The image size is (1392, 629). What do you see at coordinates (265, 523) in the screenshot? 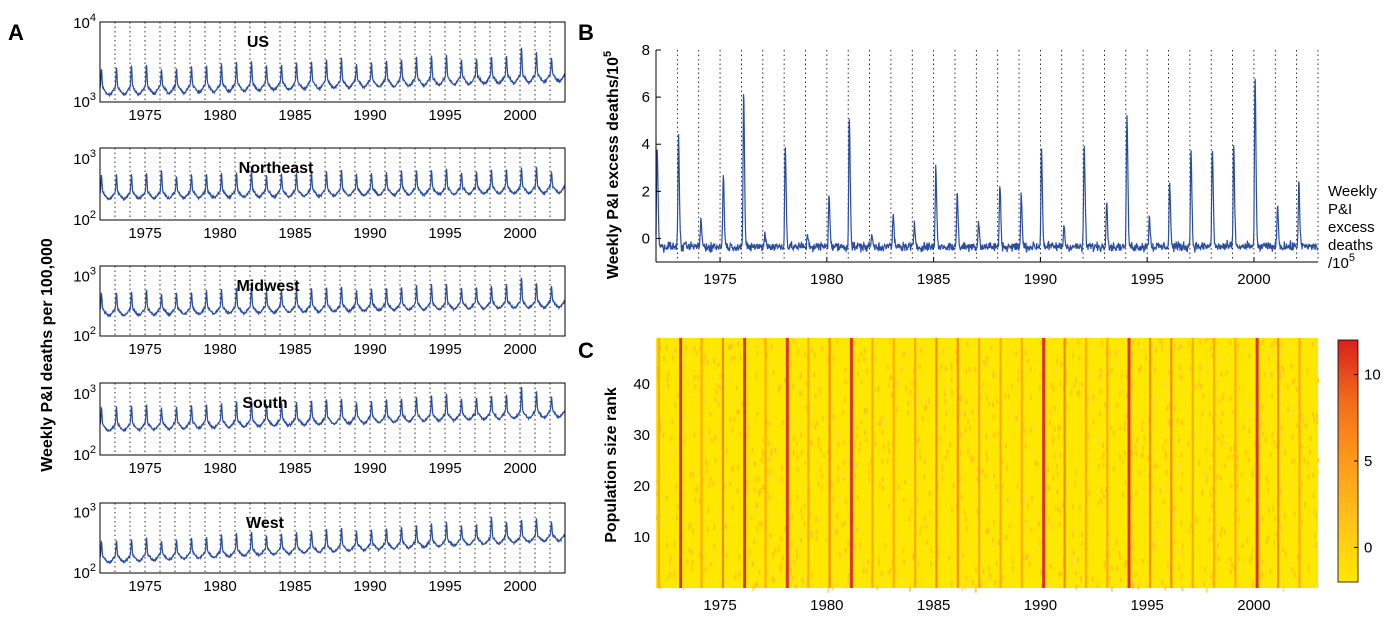
I see `subplot-title: West` at bounding box center [265, 523].